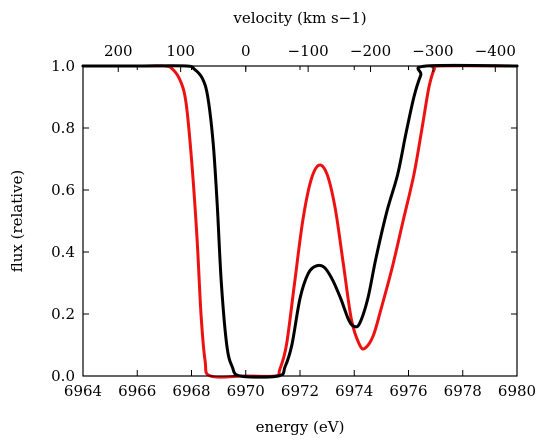  Describe the element at coordinates (17, 221) in the screenshot. I see `y-axis-title: flux (relative)` at that location.